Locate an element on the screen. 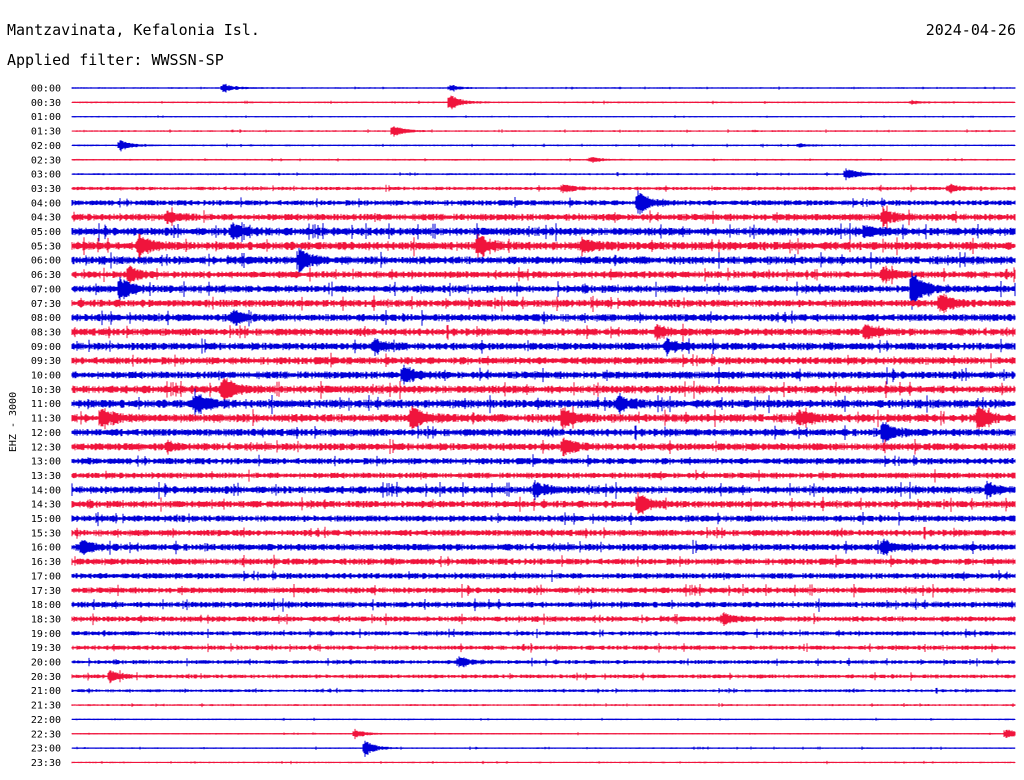 The height and width of the screenshot is (780, 1024). row-time-label: 13:30 is located at coordinates (46, 476).